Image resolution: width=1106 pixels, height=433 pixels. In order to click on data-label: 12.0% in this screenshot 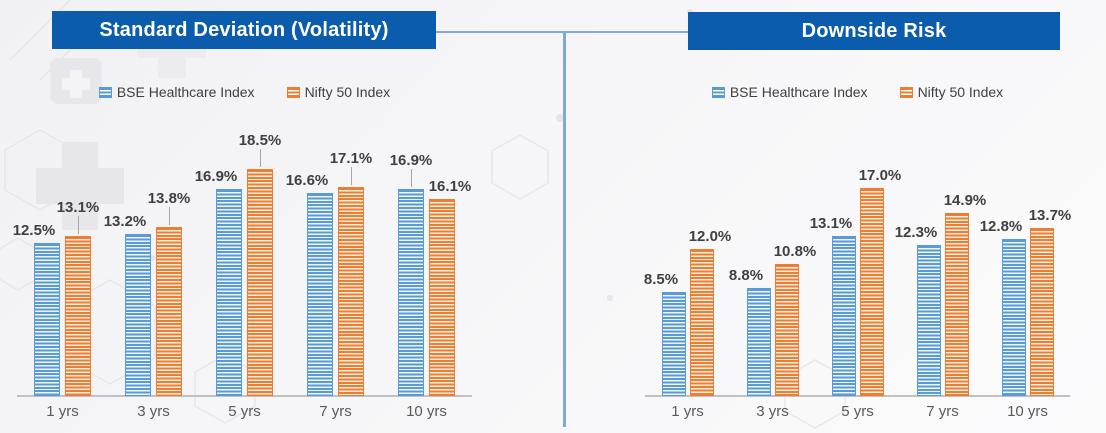, I will do `click(710, 236)`.